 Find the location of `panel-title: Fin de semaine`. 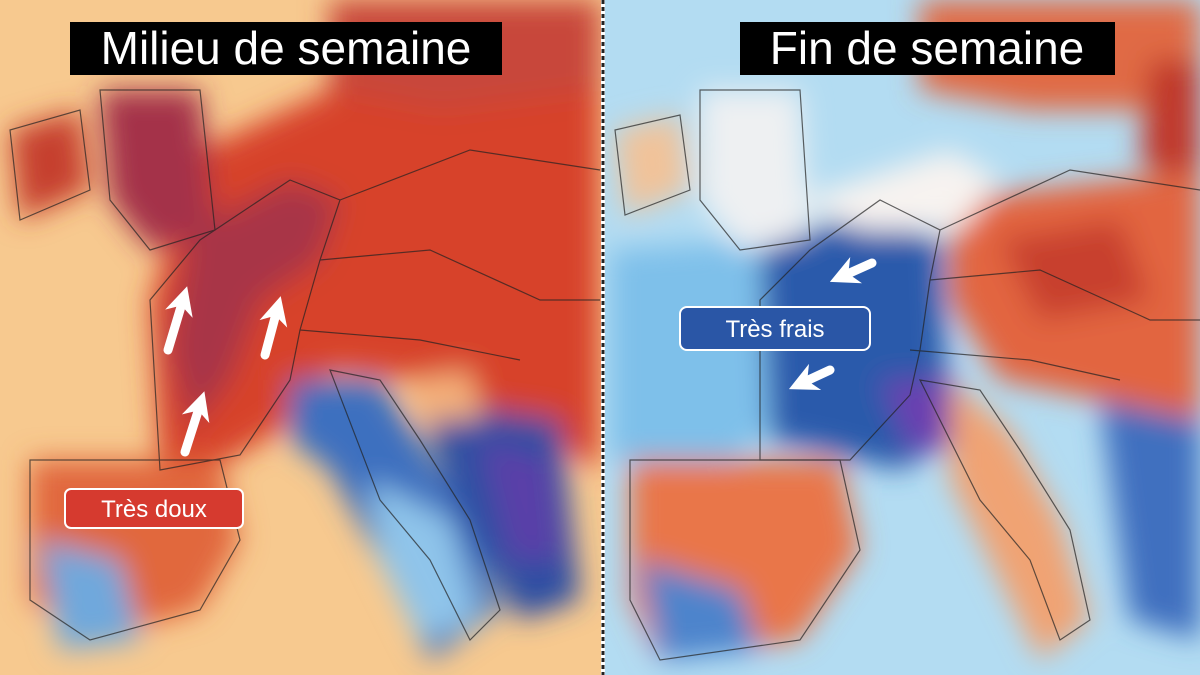

panel-title: Fin de semaine is located at coordinates (927, 48).